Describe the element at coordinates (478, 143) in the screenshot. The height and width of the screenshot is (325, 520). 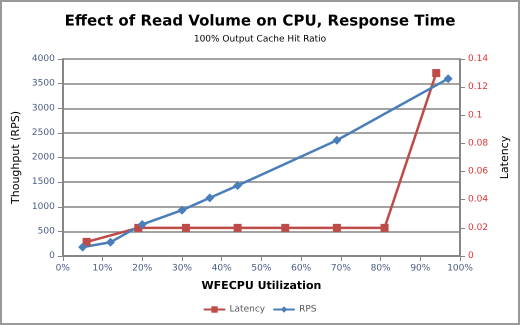
I see `y2-tick-label: 0.08` at that location.